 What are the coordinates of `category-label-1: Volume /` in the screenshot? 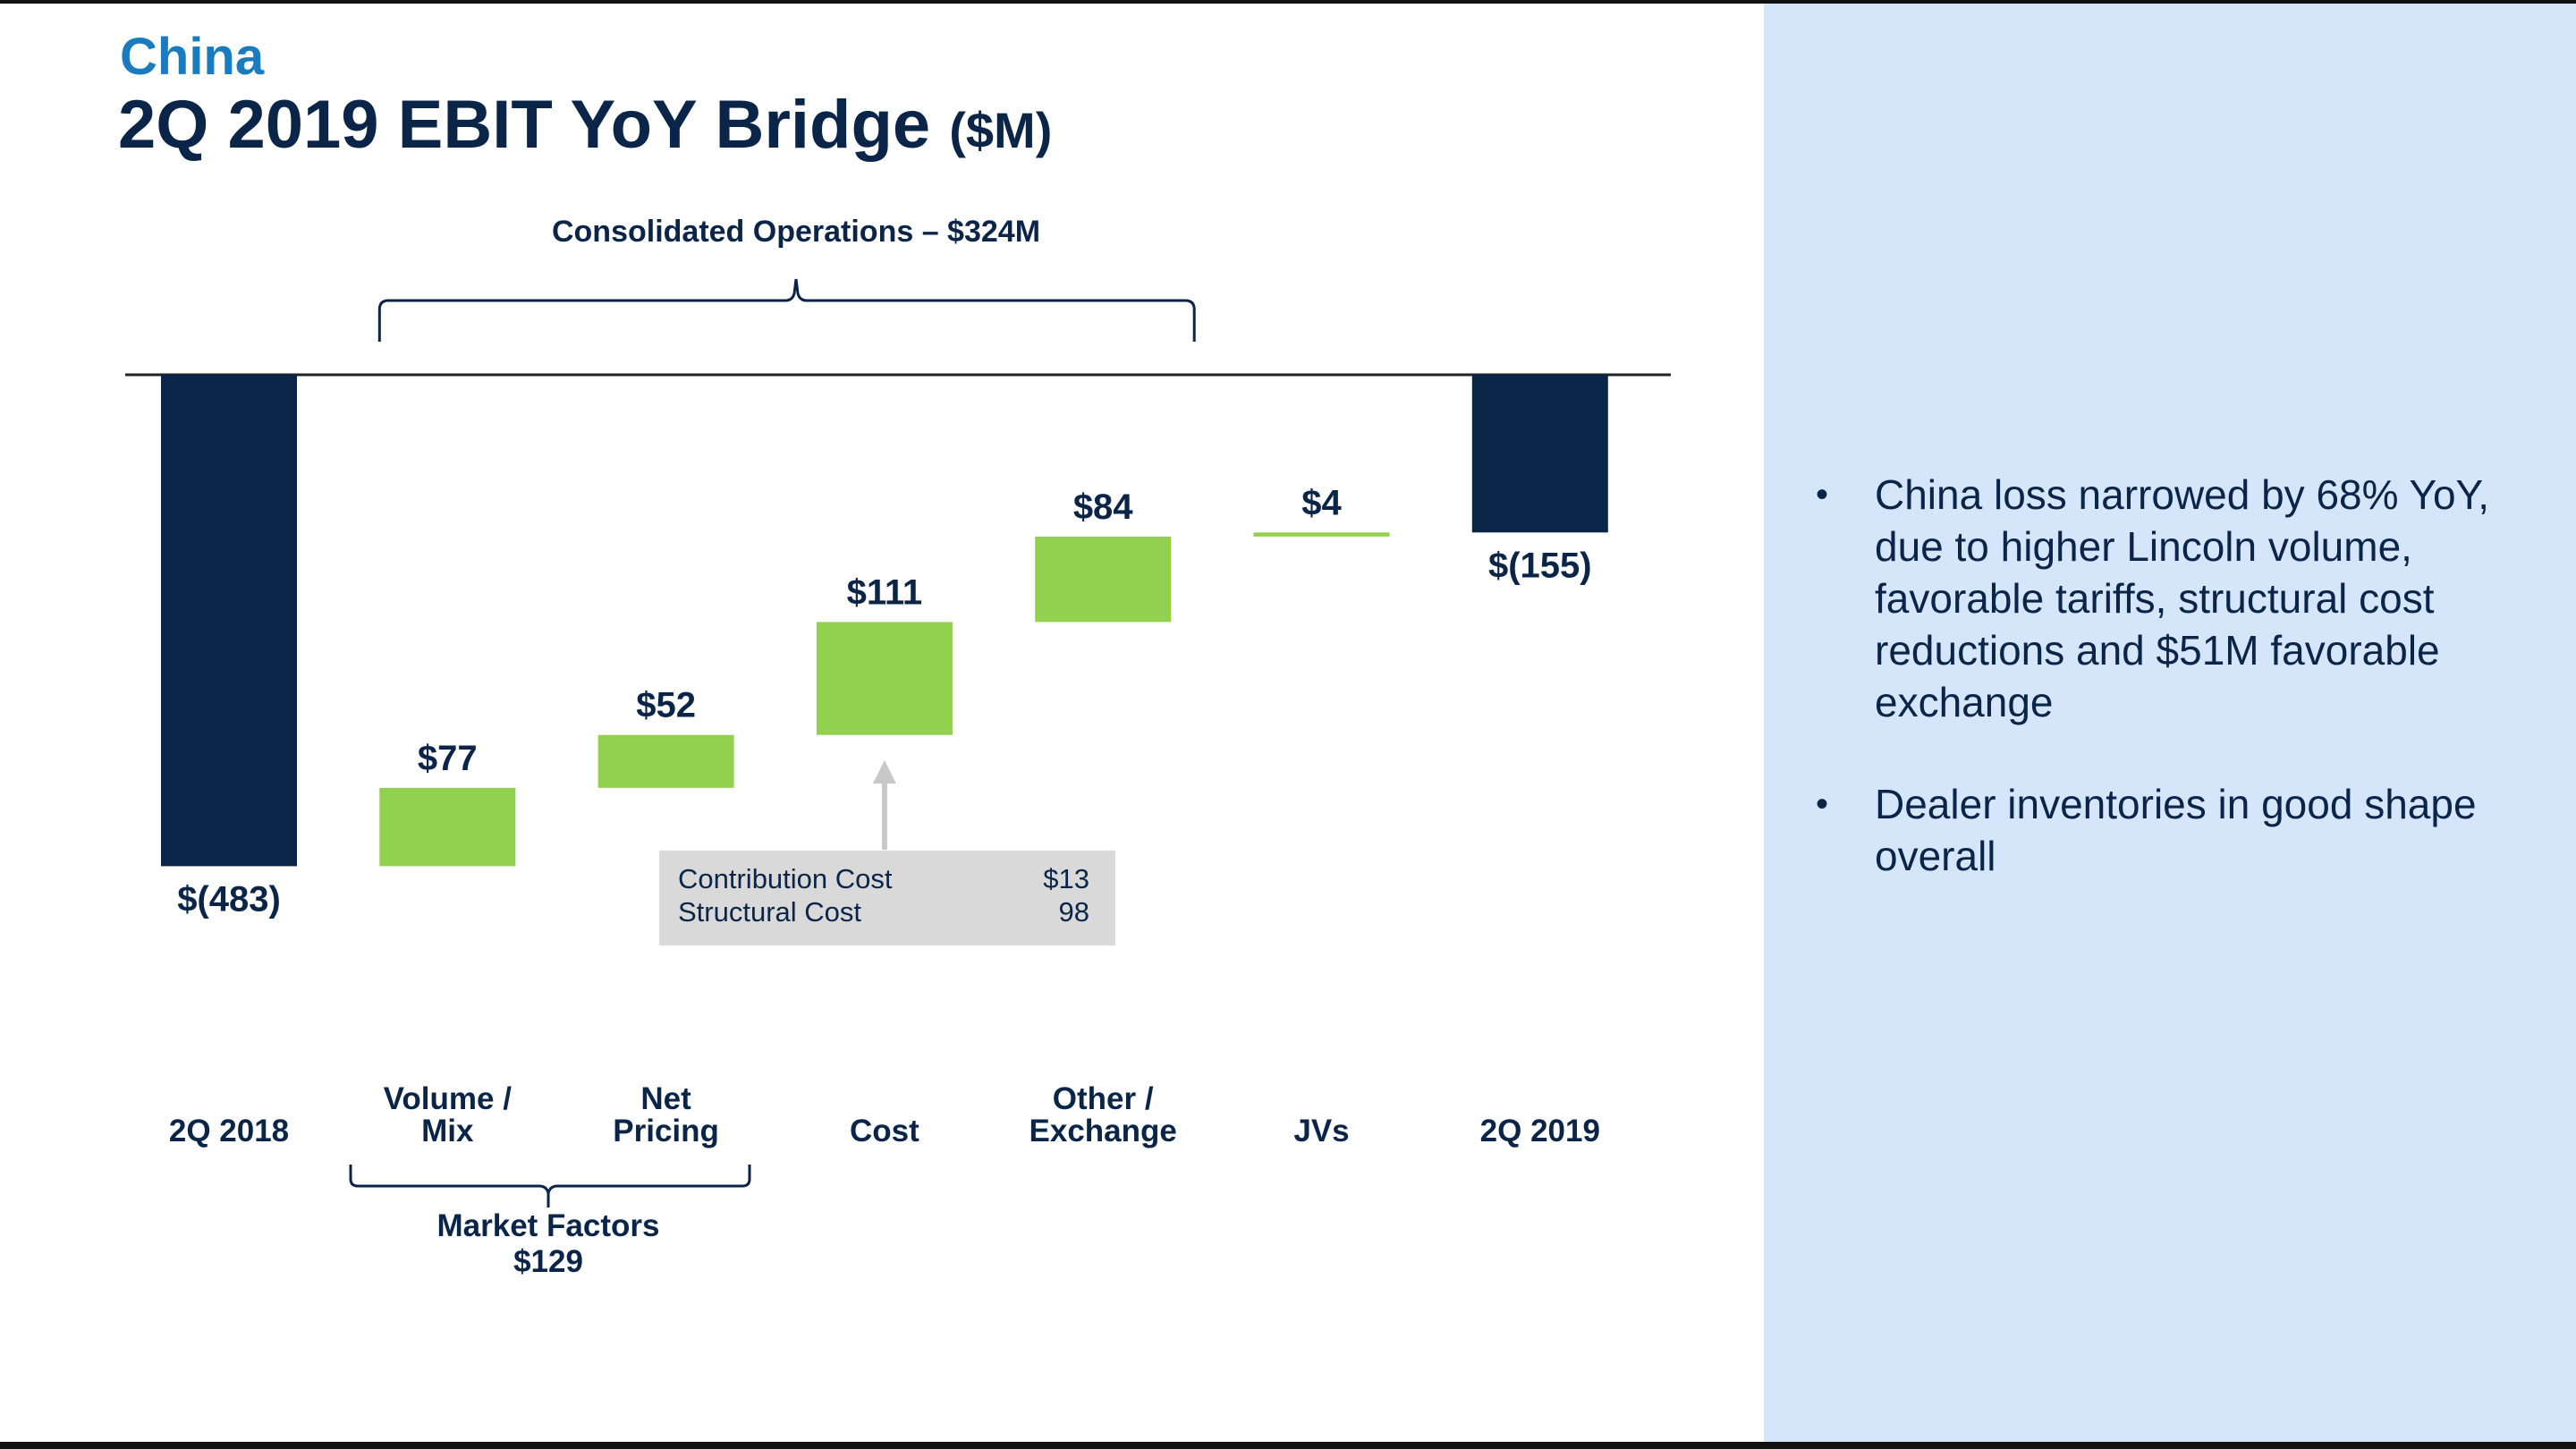 It's located at (448, 1098).